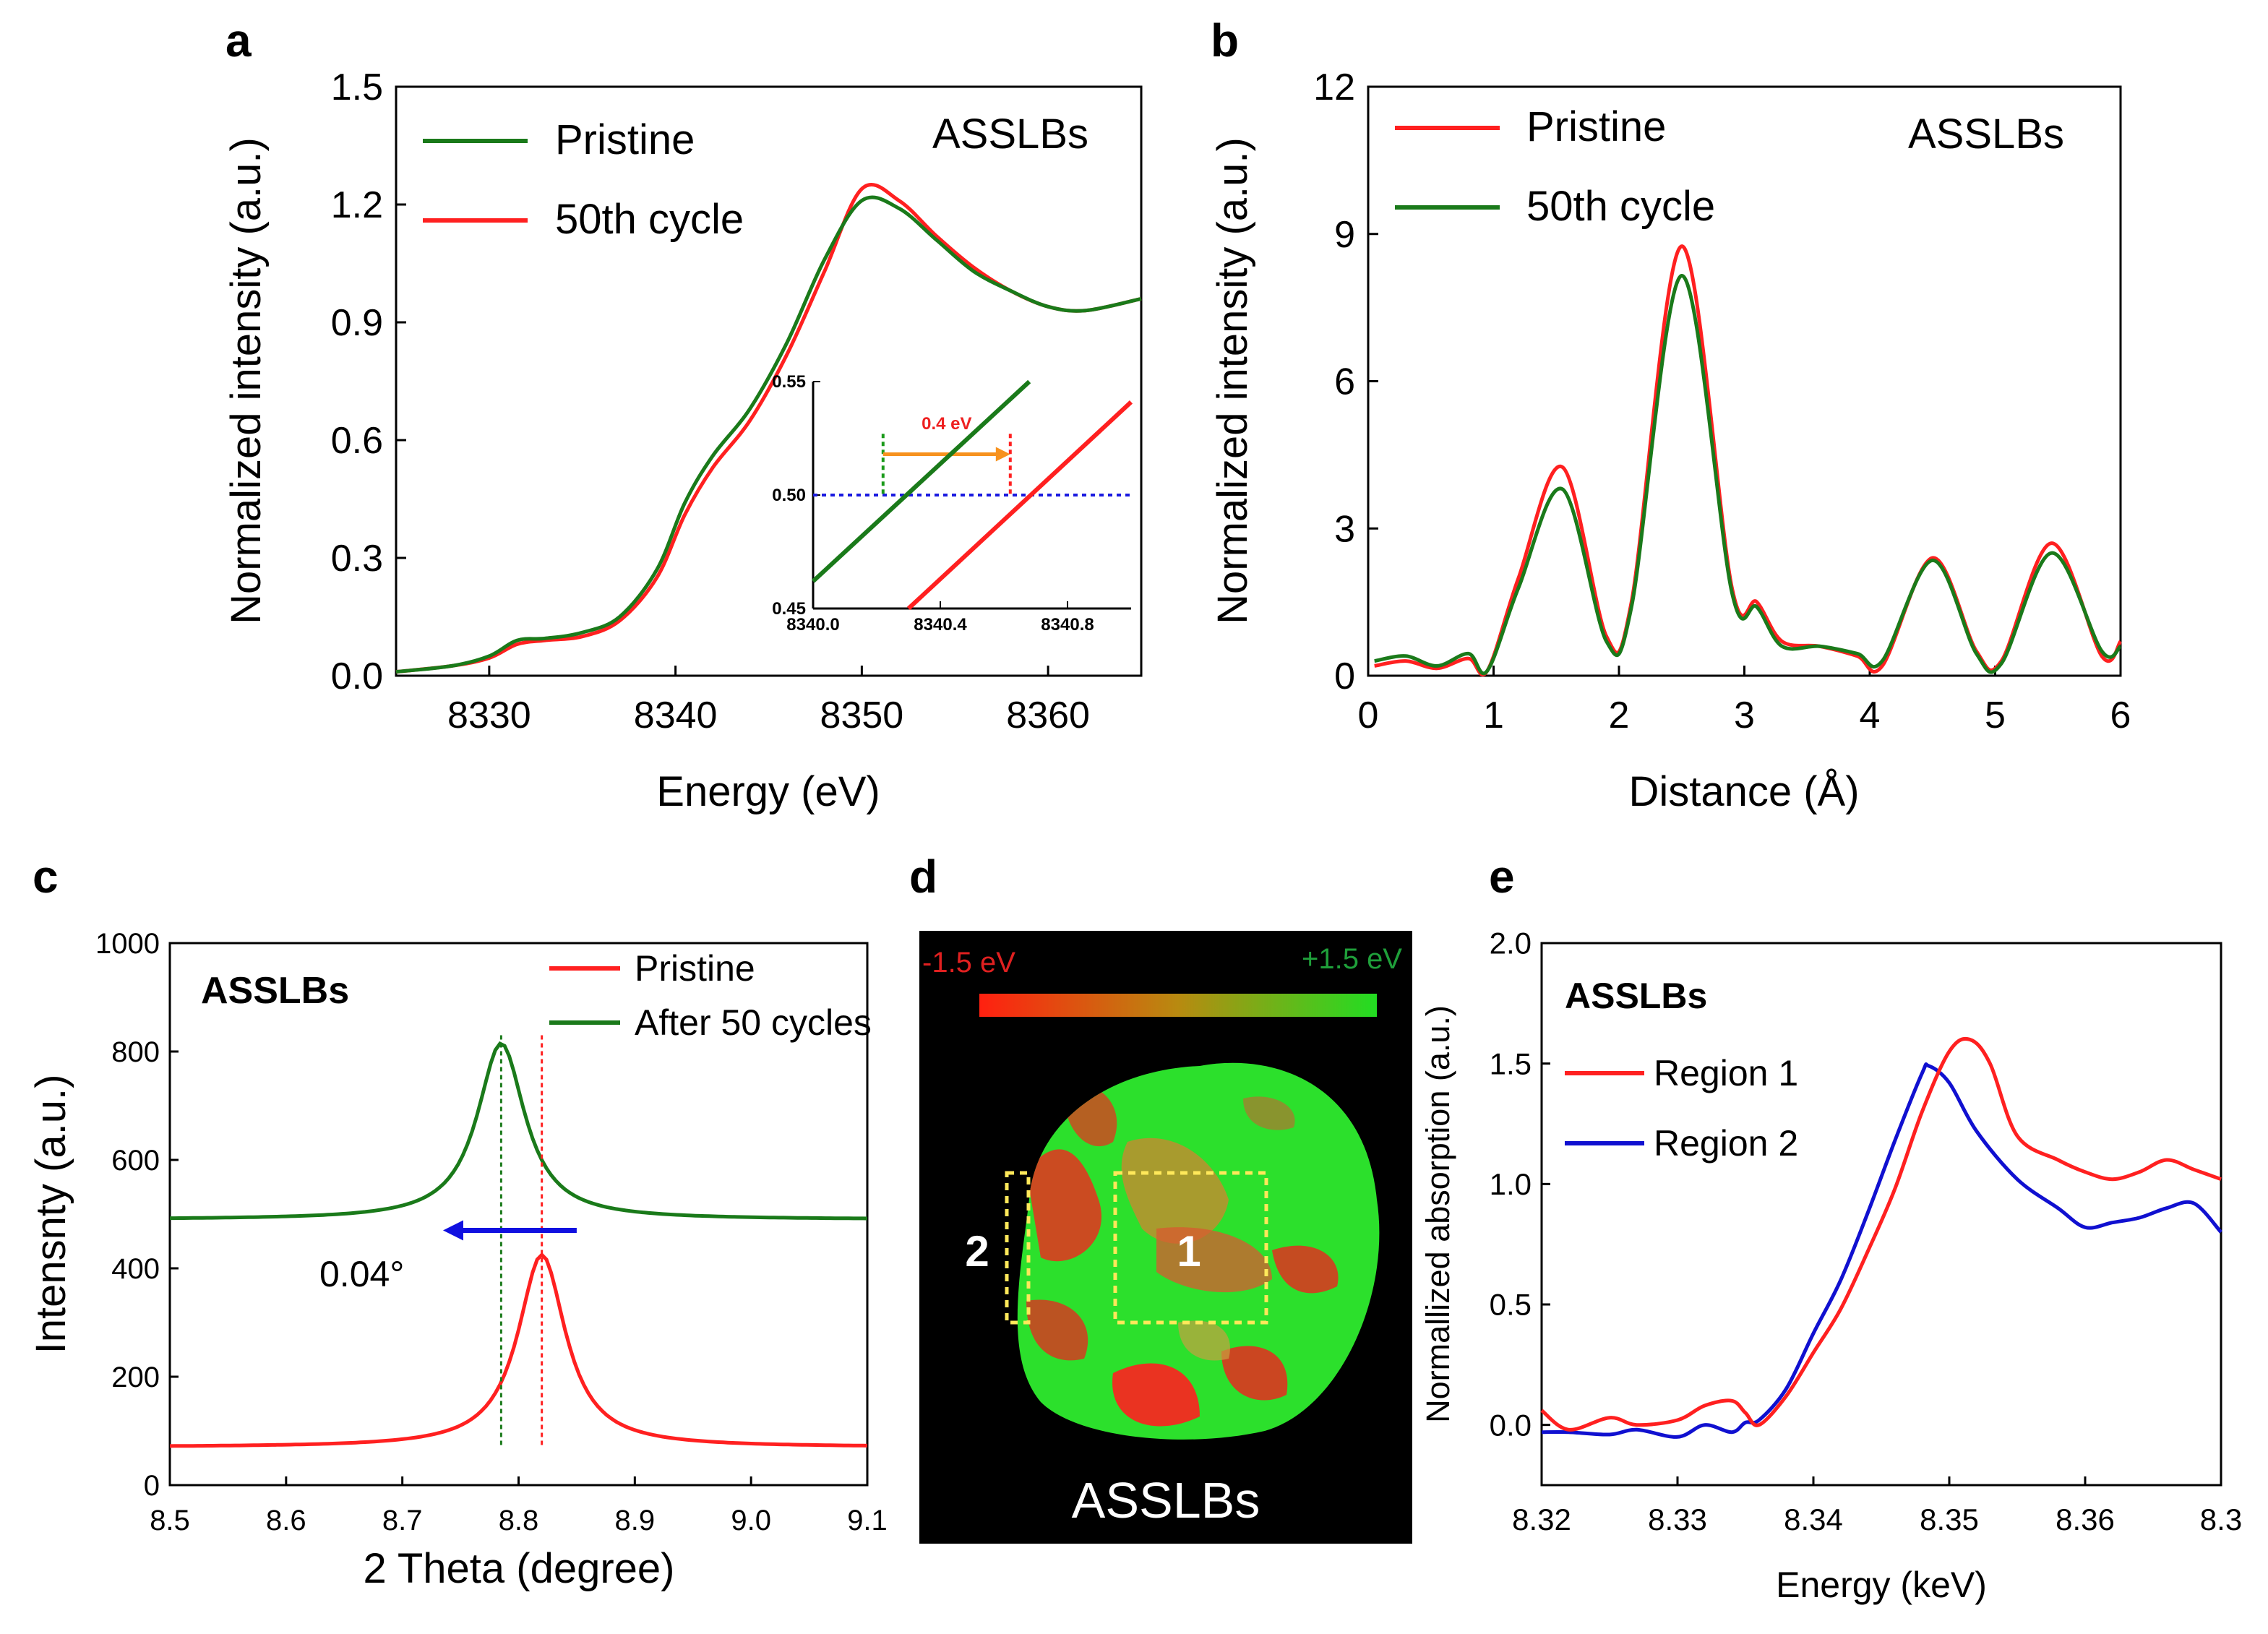  I want to click on ytick-label: 0.5, so click(1511, 1305).